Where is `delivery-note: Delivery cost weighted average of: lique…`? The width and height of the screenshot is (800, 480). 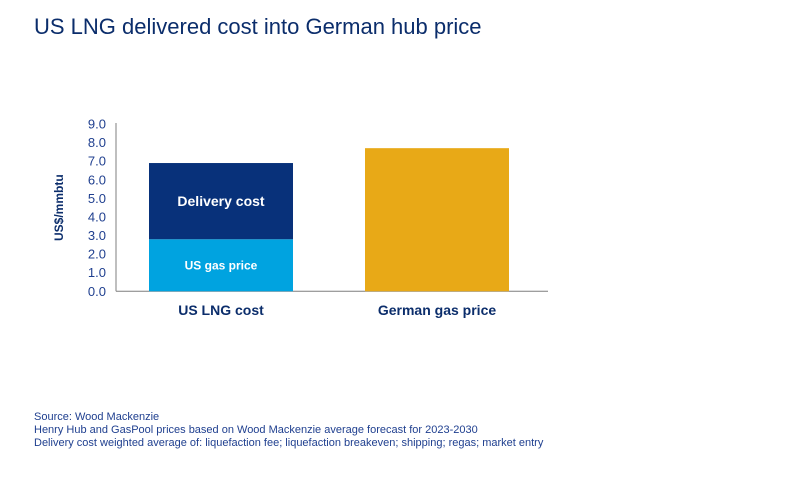 delivery-note: Delivery cost weighted average of: lique… is located at coordinates (289, 443).